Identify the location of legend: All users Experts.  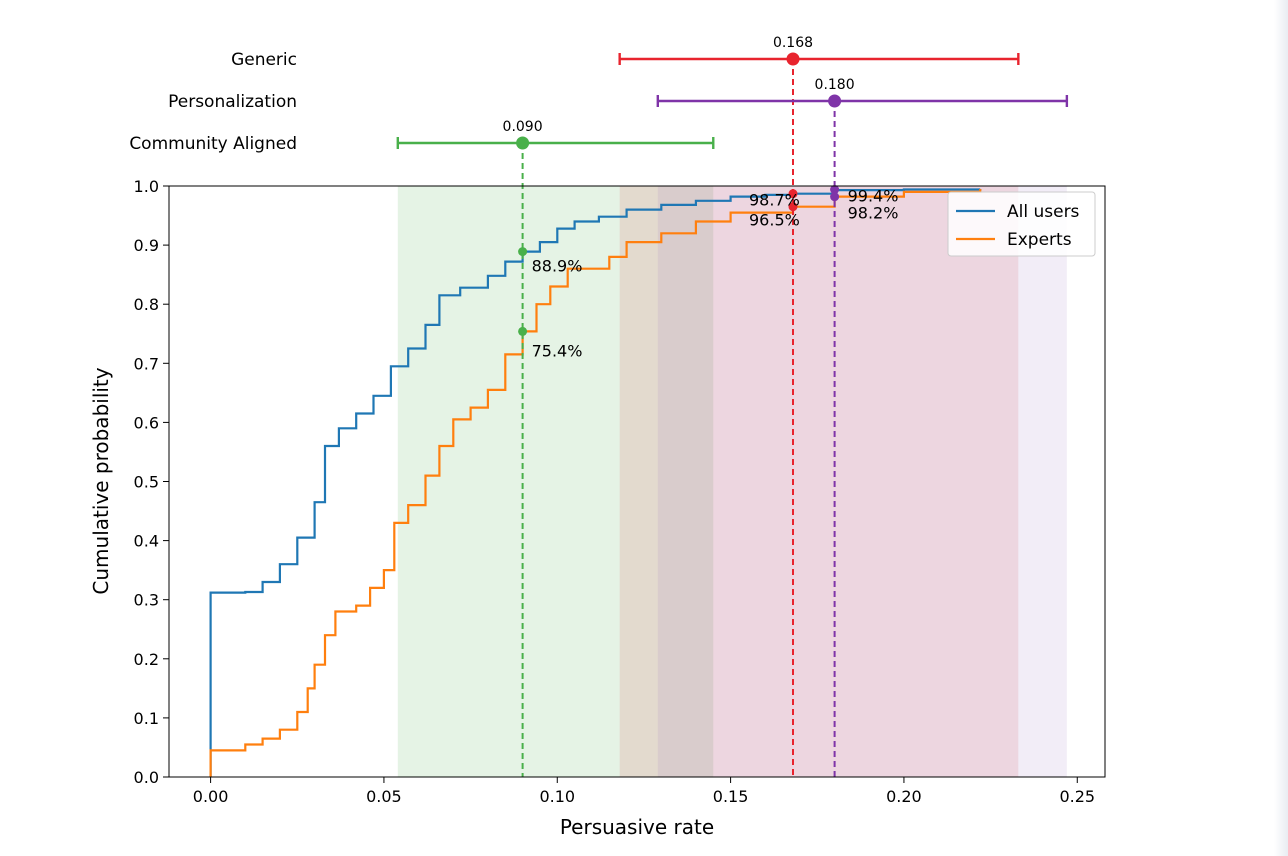
(1021, 224).